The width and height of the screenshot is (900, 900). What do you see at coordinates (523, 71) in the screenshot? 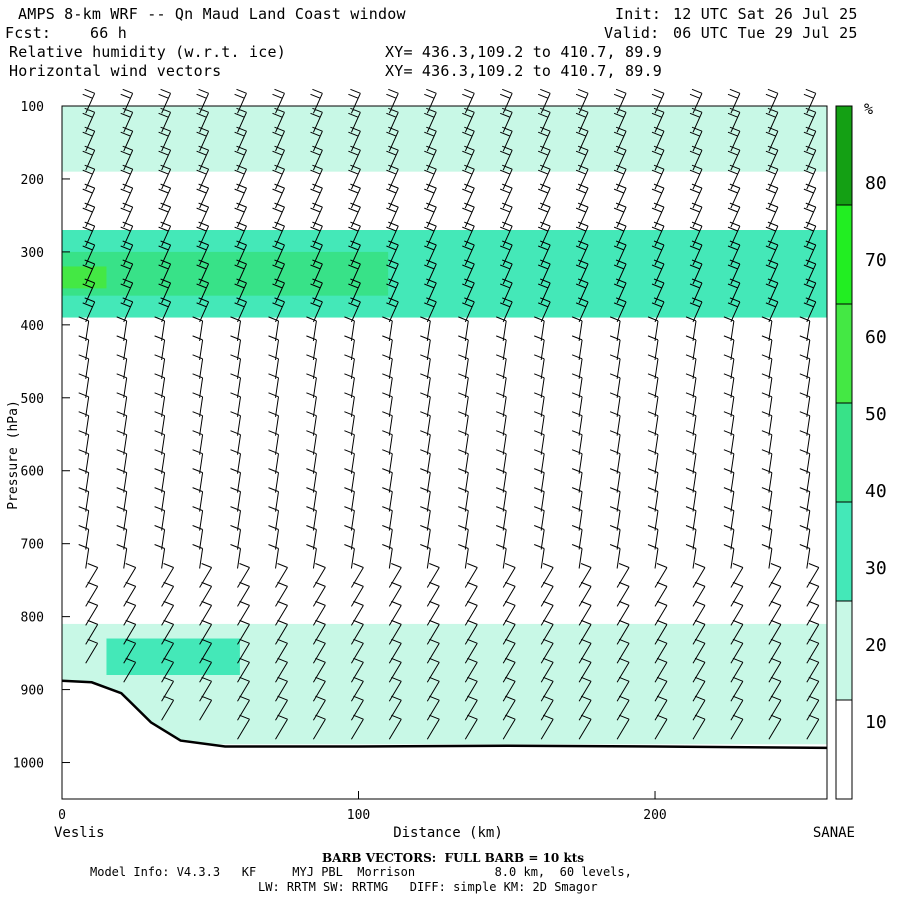
I see `xy-coords-2: XY= 436.3,109.2 to 410.7, 89.9` at bounding box center [523, 71].